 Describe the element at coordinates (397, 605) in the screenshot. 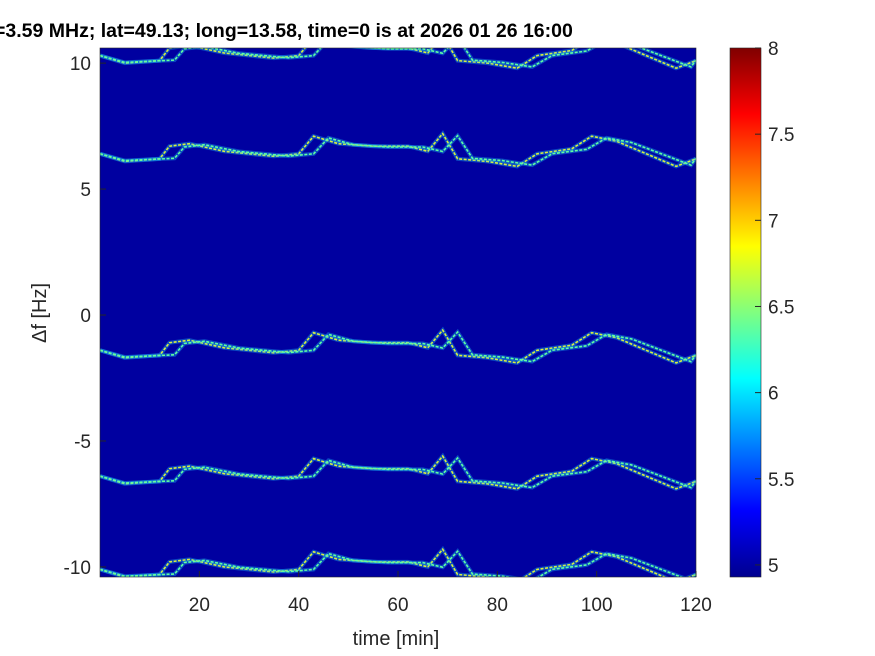

I see `x-tick-label: 60` at that location.